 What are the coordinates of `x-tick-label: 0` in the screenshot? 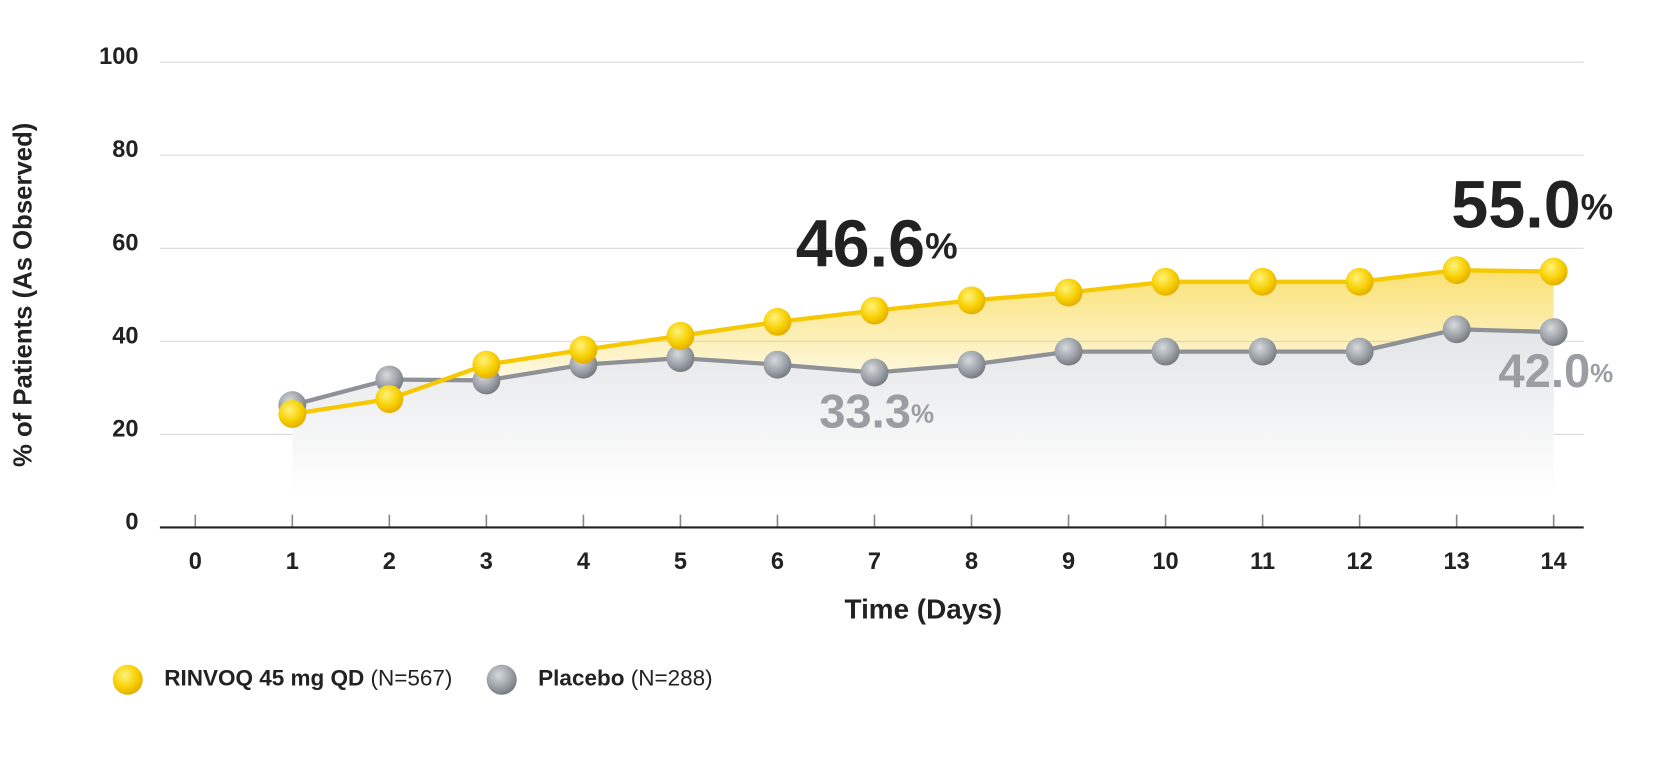 It's located at (195, 561).